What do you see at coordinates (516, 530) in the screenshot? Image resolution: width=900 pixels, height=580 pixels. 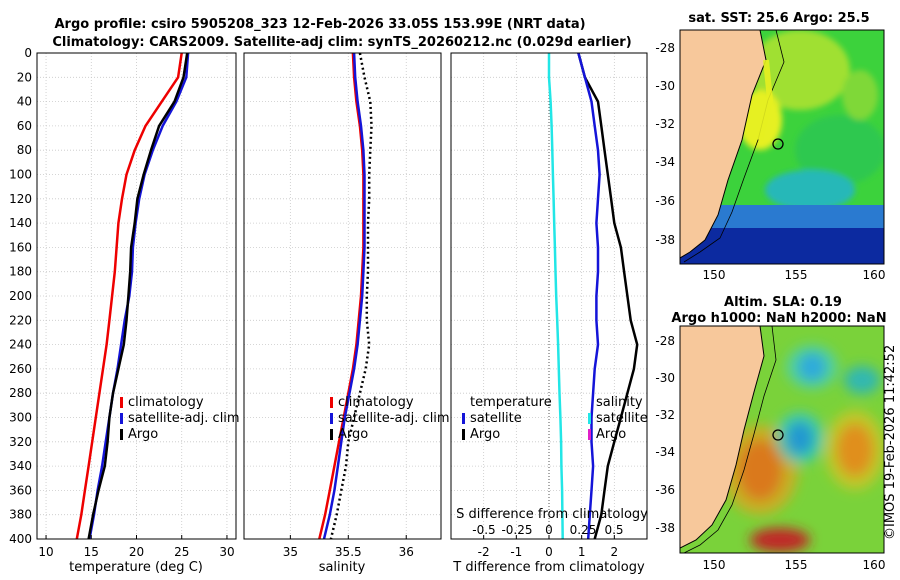 I see `s-tick: -0.25` at bounding box center [516, 530].